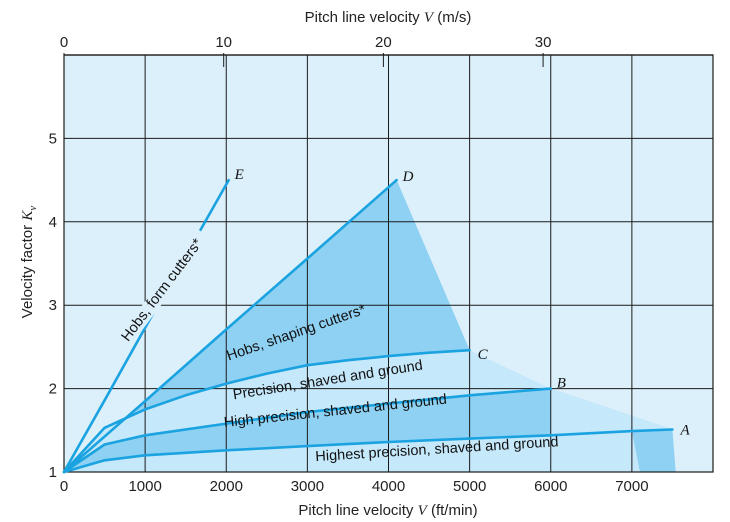  I want to click on y-tick-label: 3, so click(53, 305).